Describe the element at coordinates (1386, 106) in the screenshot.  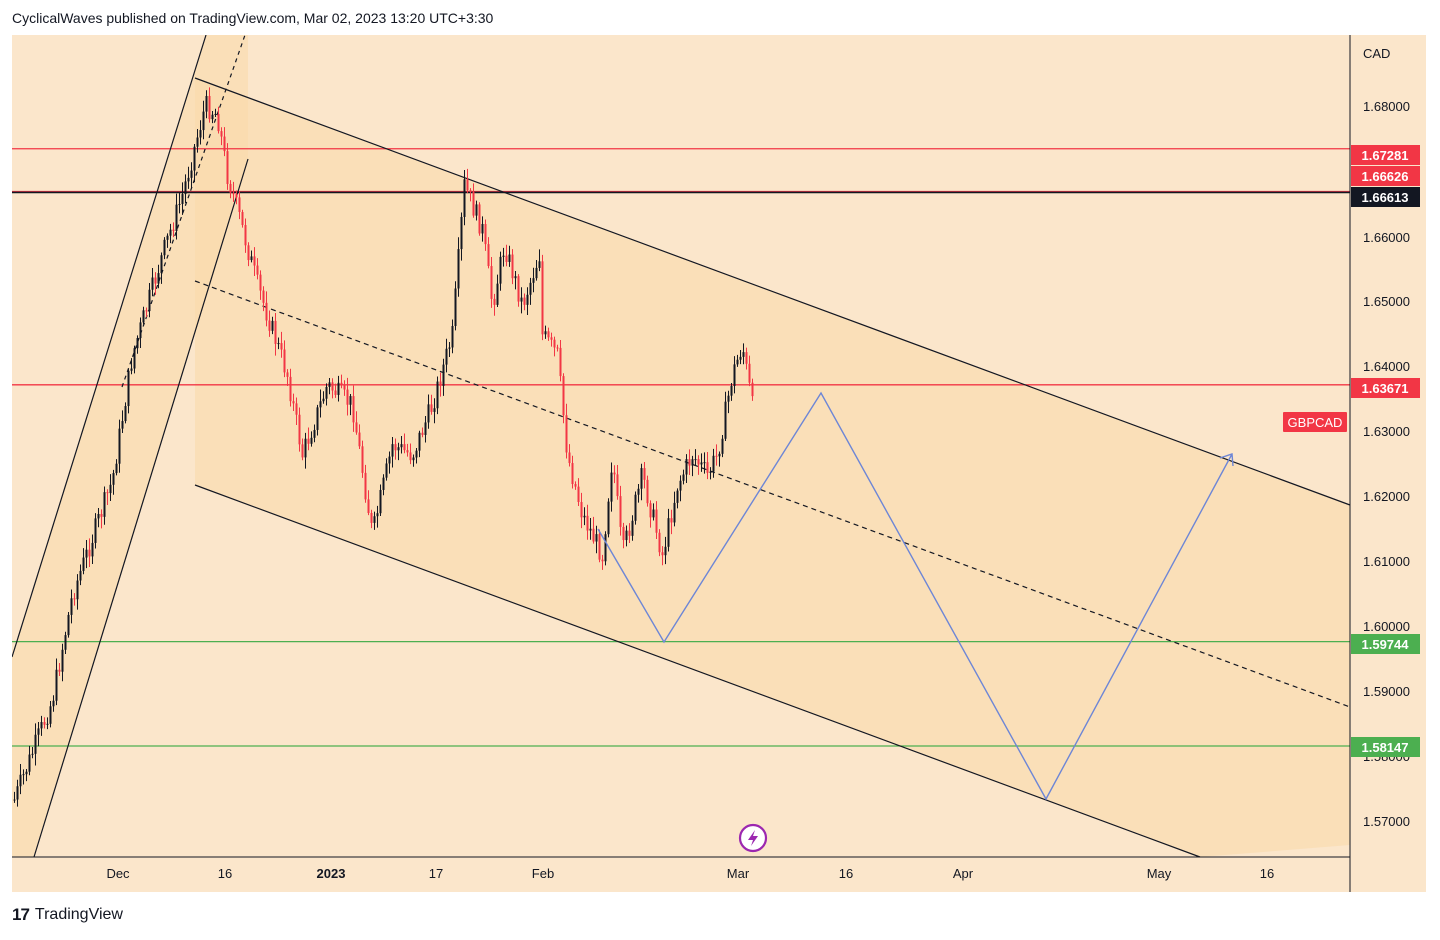
I see `price-tick-label: 1.68000` at that location.